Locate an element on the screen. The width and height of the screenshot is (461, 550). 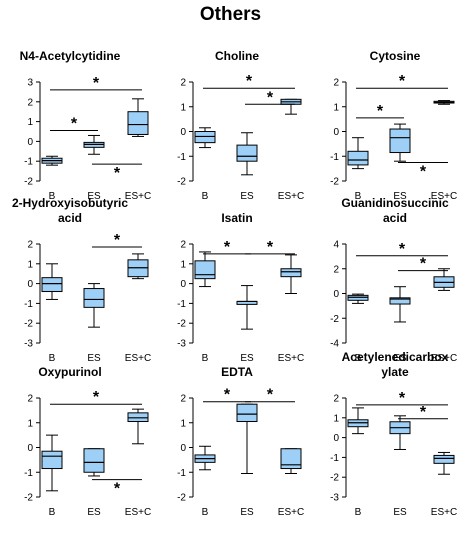
panel-2: Choline -2 -1 0 1 2 B ES ES+C * * is located at coordinates (240, 125).